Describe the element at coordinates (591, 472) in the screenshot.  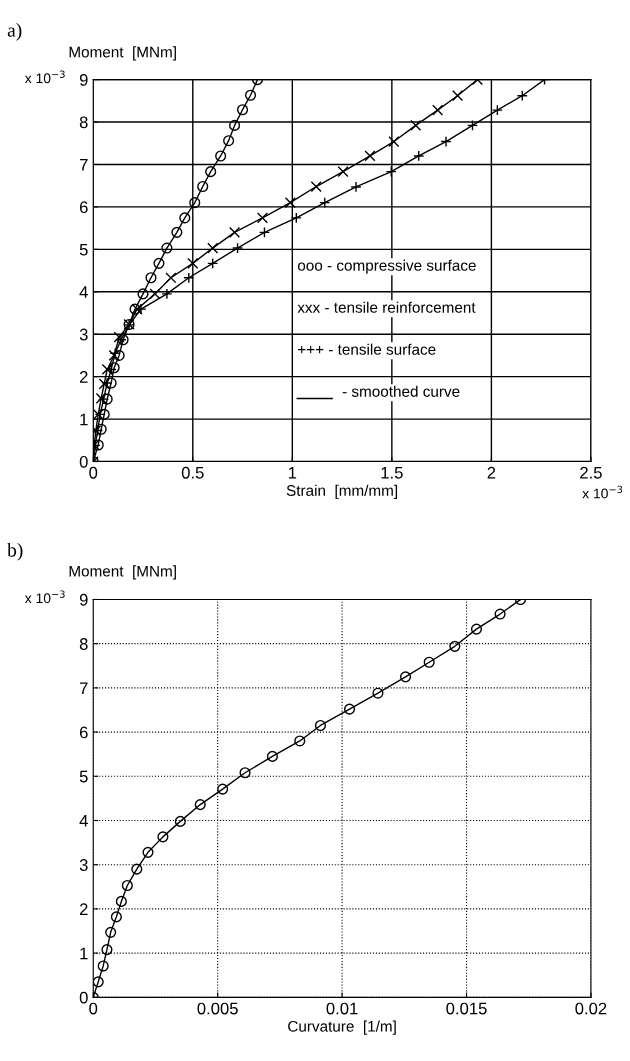
I see `x-tick-label: 2.5` at that location.